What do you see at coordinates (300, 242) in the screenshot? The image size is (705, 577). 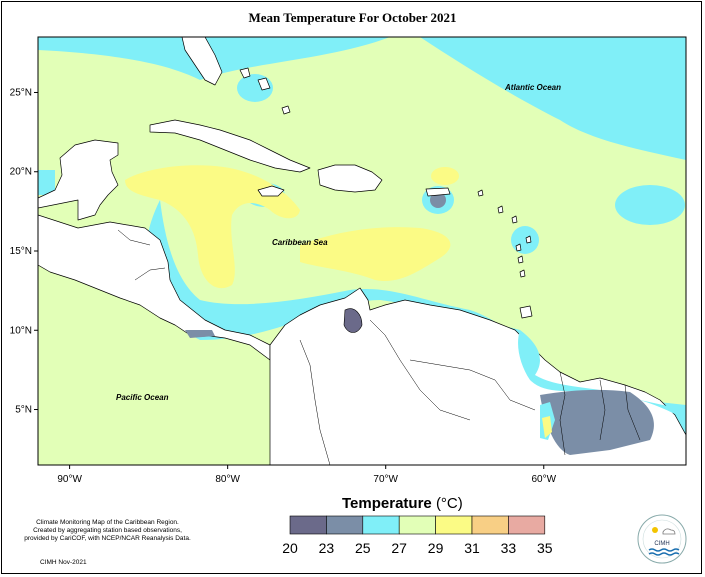 I see `label-caribbean-sea: Caribbean Sea` at bounding box center [300, 242].